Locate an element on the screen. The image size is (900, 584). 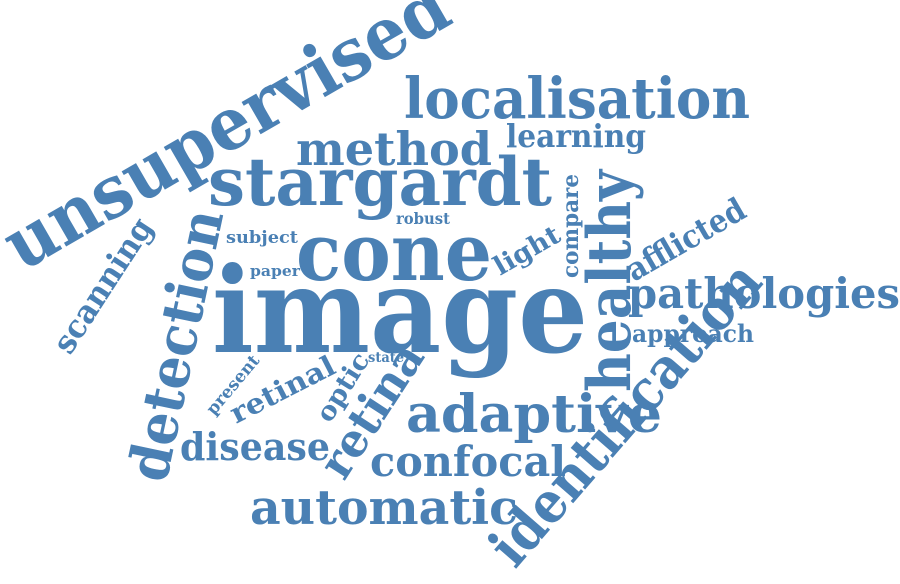
word-cone: cone is located at coordinates (394, 252).